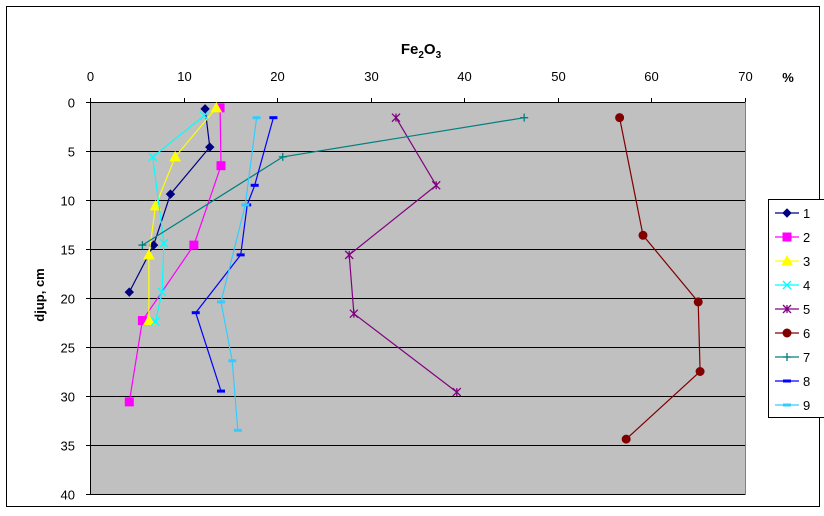 This screenshot has height=516, width=824. I want to click on legend-label-1: 1, so click(806, 213).